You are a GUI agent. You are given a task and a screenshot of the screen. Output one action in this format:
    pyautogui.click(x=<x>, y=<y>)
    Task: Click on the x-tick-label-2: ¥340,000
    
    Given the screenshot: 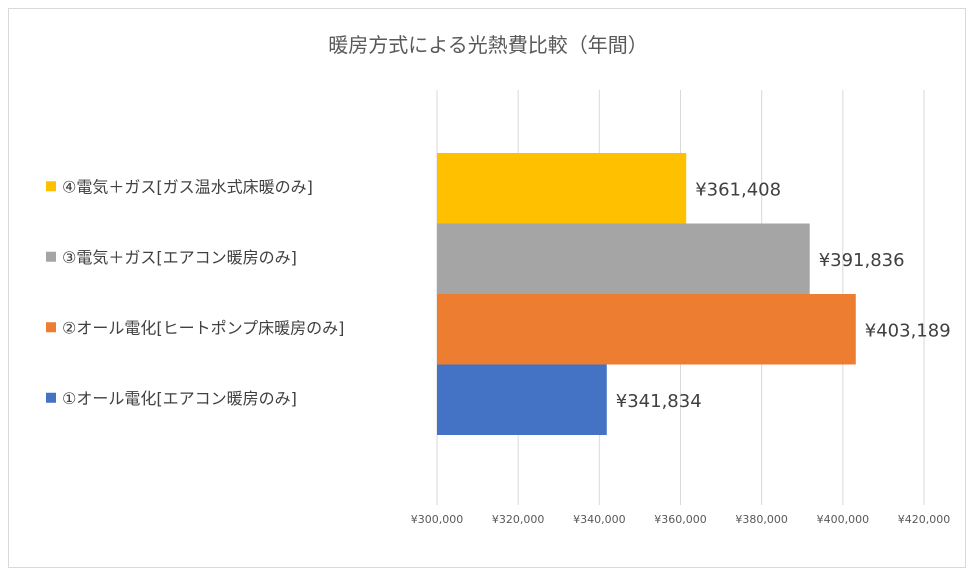 What is the action you would take?
    pyautogui.click(x=599, y=519)
    